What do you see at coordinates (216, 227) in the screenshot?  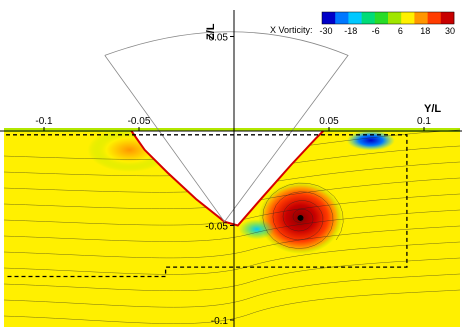 I see `y-tick-label-1: -0.05` at bounding box center [216, 227].